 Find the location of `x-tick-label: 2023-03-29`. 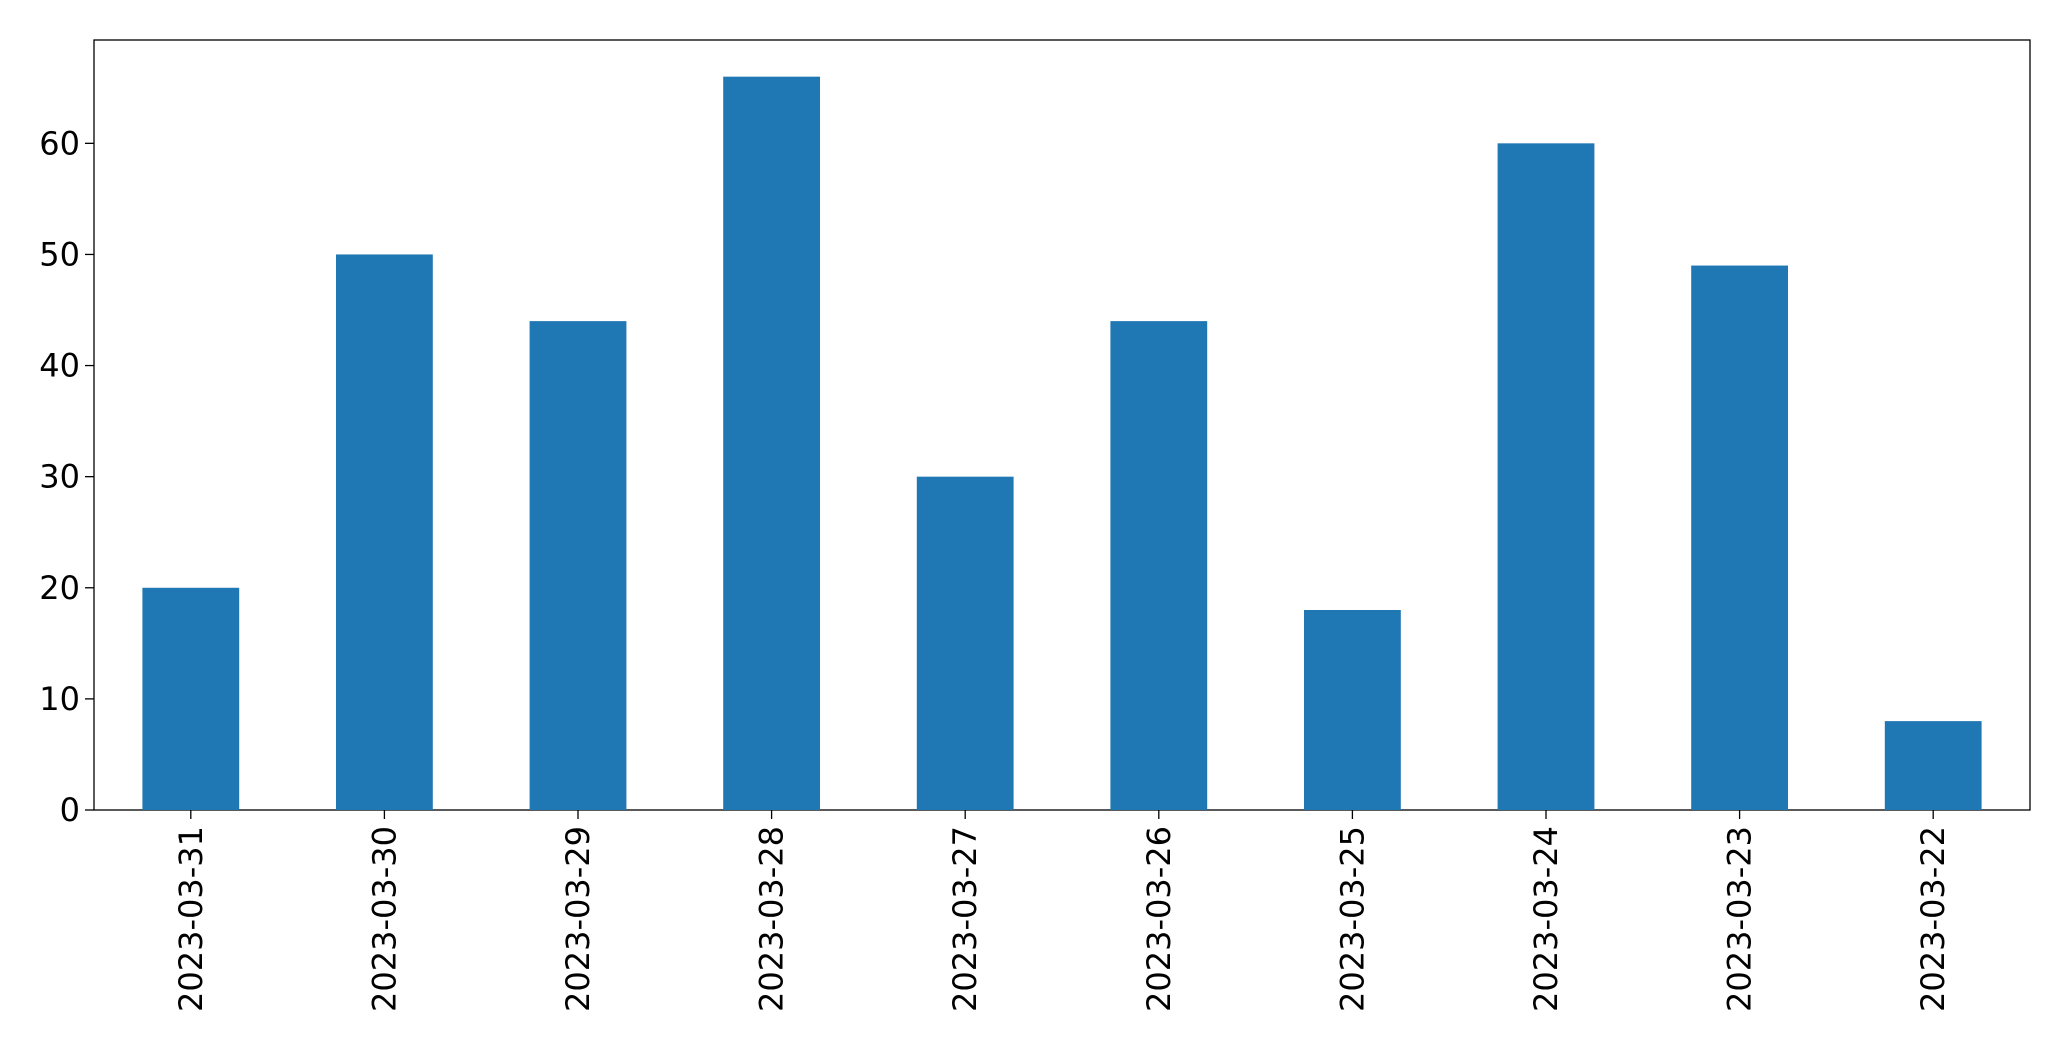

x-tick-label: 2023-03-29 is located at coordinates (578, 919).